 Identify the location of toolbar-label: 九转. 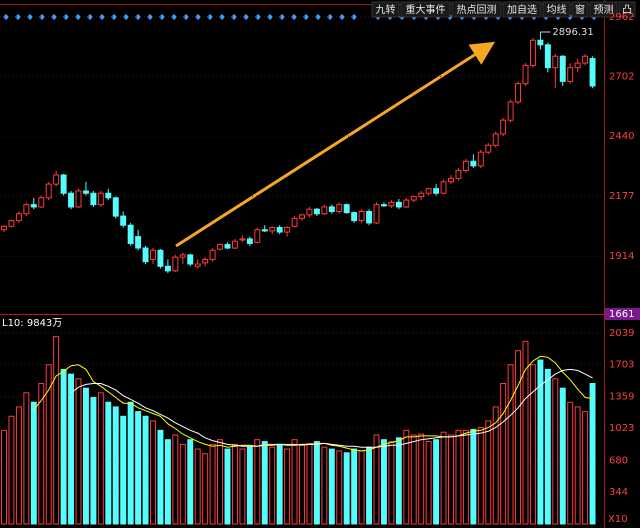
(386, 9).